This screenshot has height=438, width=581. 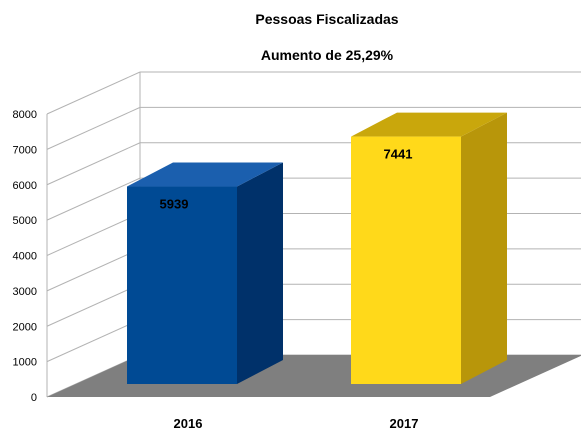 What do you see at coordinates (25, 363) in the screenshot?
I see `y-tick-label: 1000` at bounding box center [25, 363].